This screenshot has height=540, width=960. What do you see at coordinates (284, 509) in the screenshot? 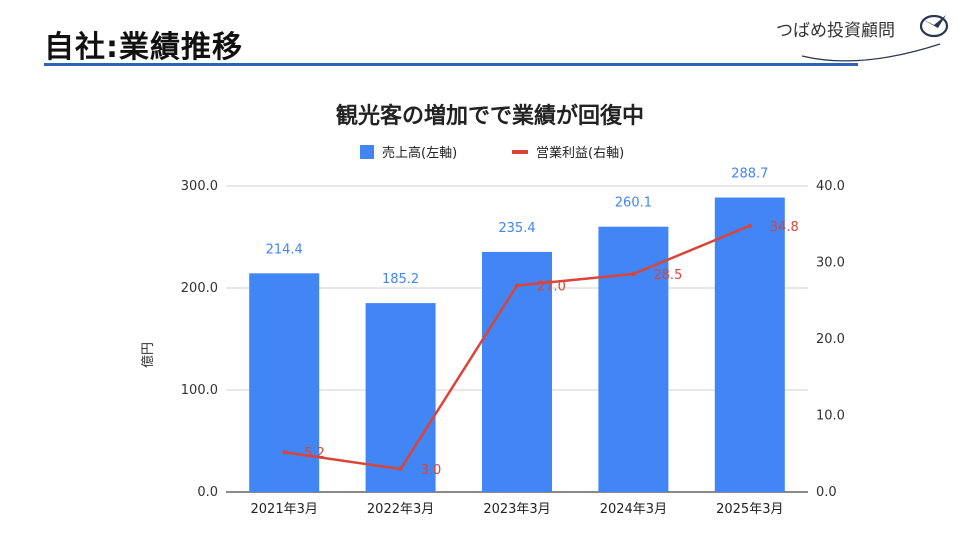
I see `x-tick-label: 2021年3月` at bounding box center [284, 509].